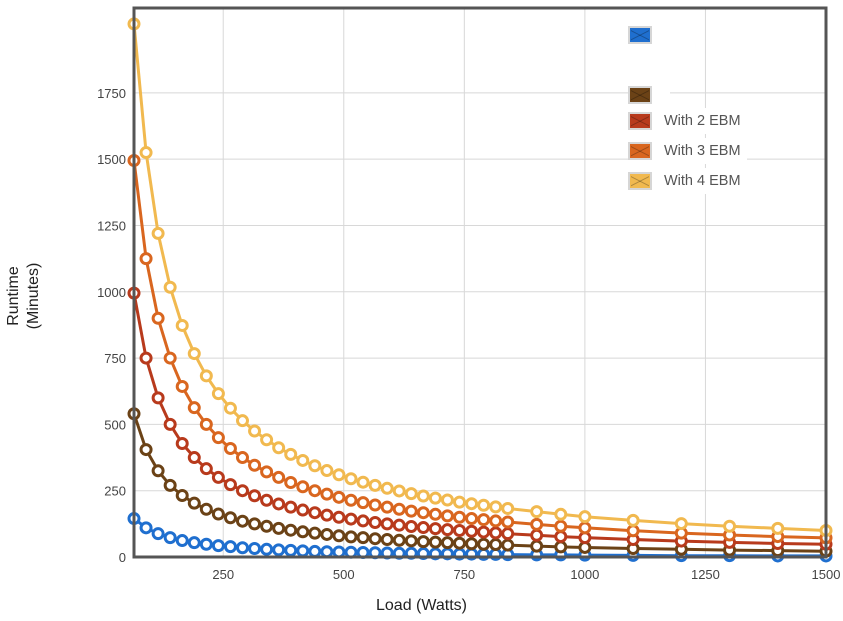  What do you see at coordinates (702, 121) in the screenshot?
I see `legend-label: With 2 EBM` at bounding box center [702, 121].